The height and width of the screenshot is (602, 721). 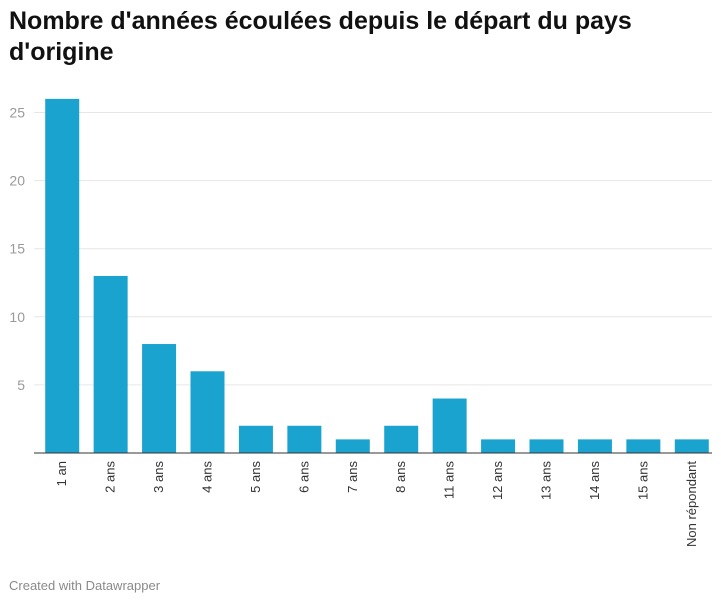 What do you see at coordinates (17, 113) in the screenshot?
I see `y-tick-label: 25` at bounding box center [17, 113].